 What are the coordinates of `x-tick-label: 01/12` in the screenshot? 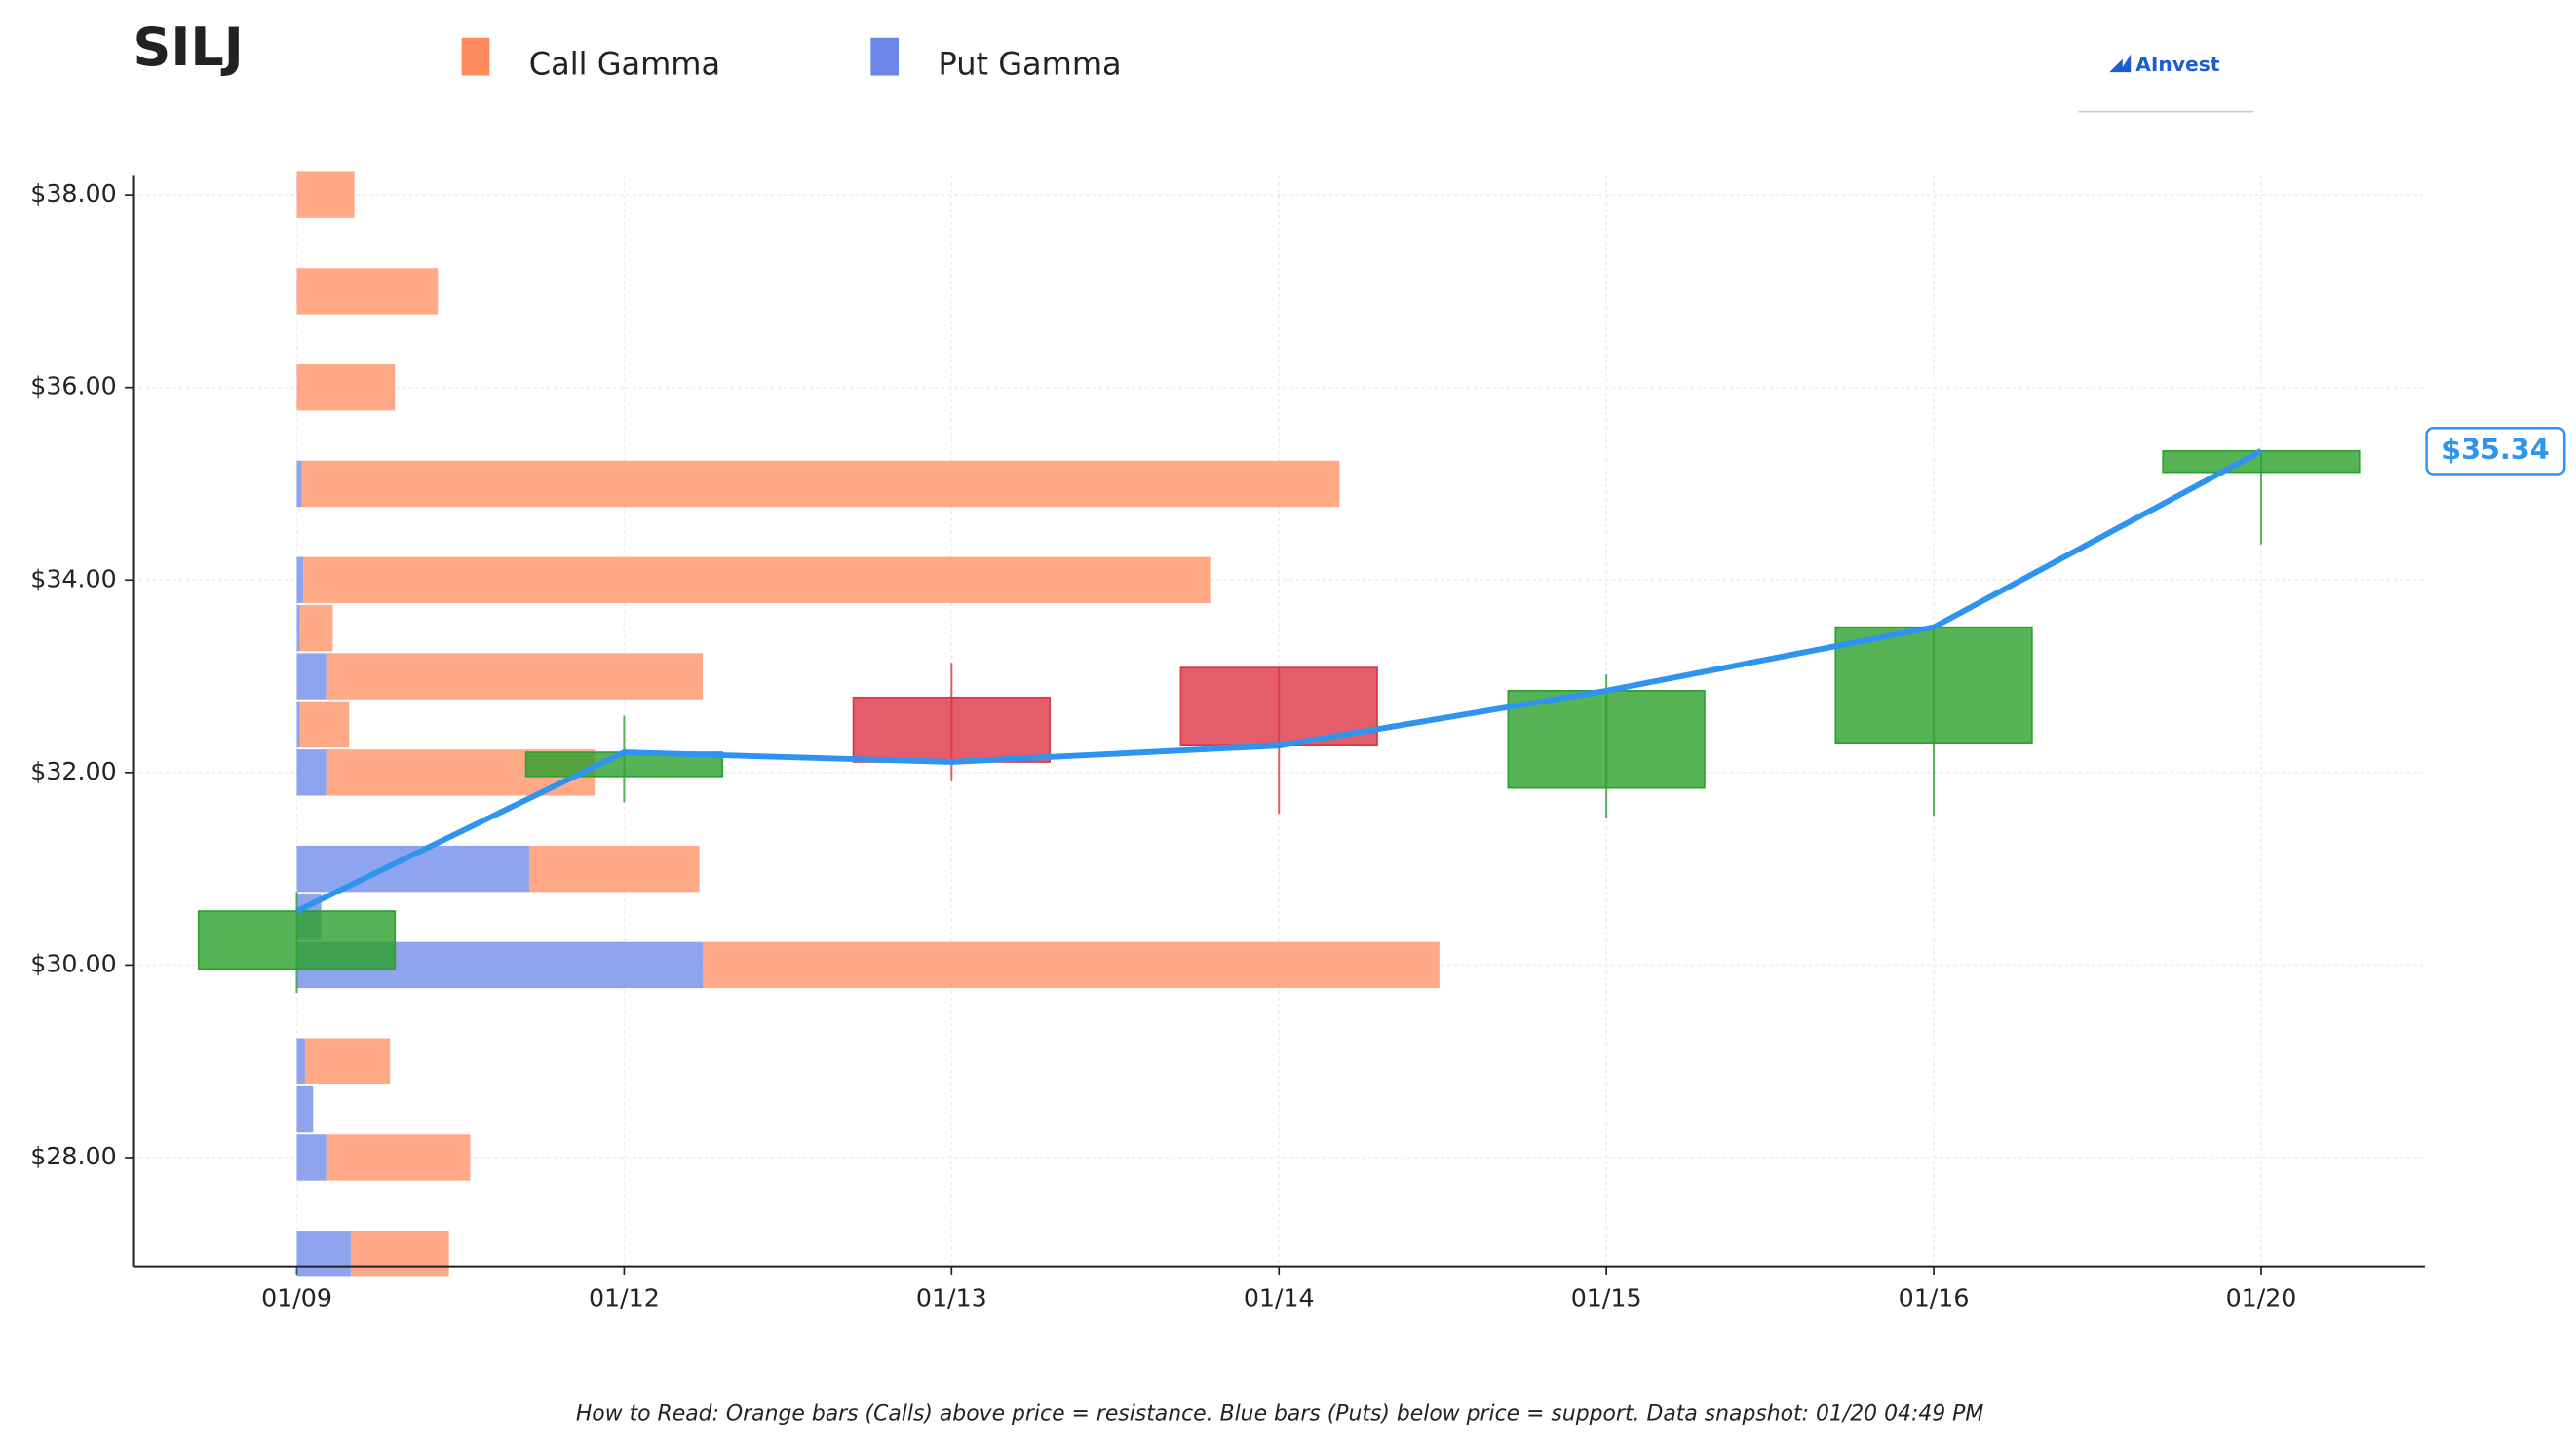 It's located at (624, 1297).